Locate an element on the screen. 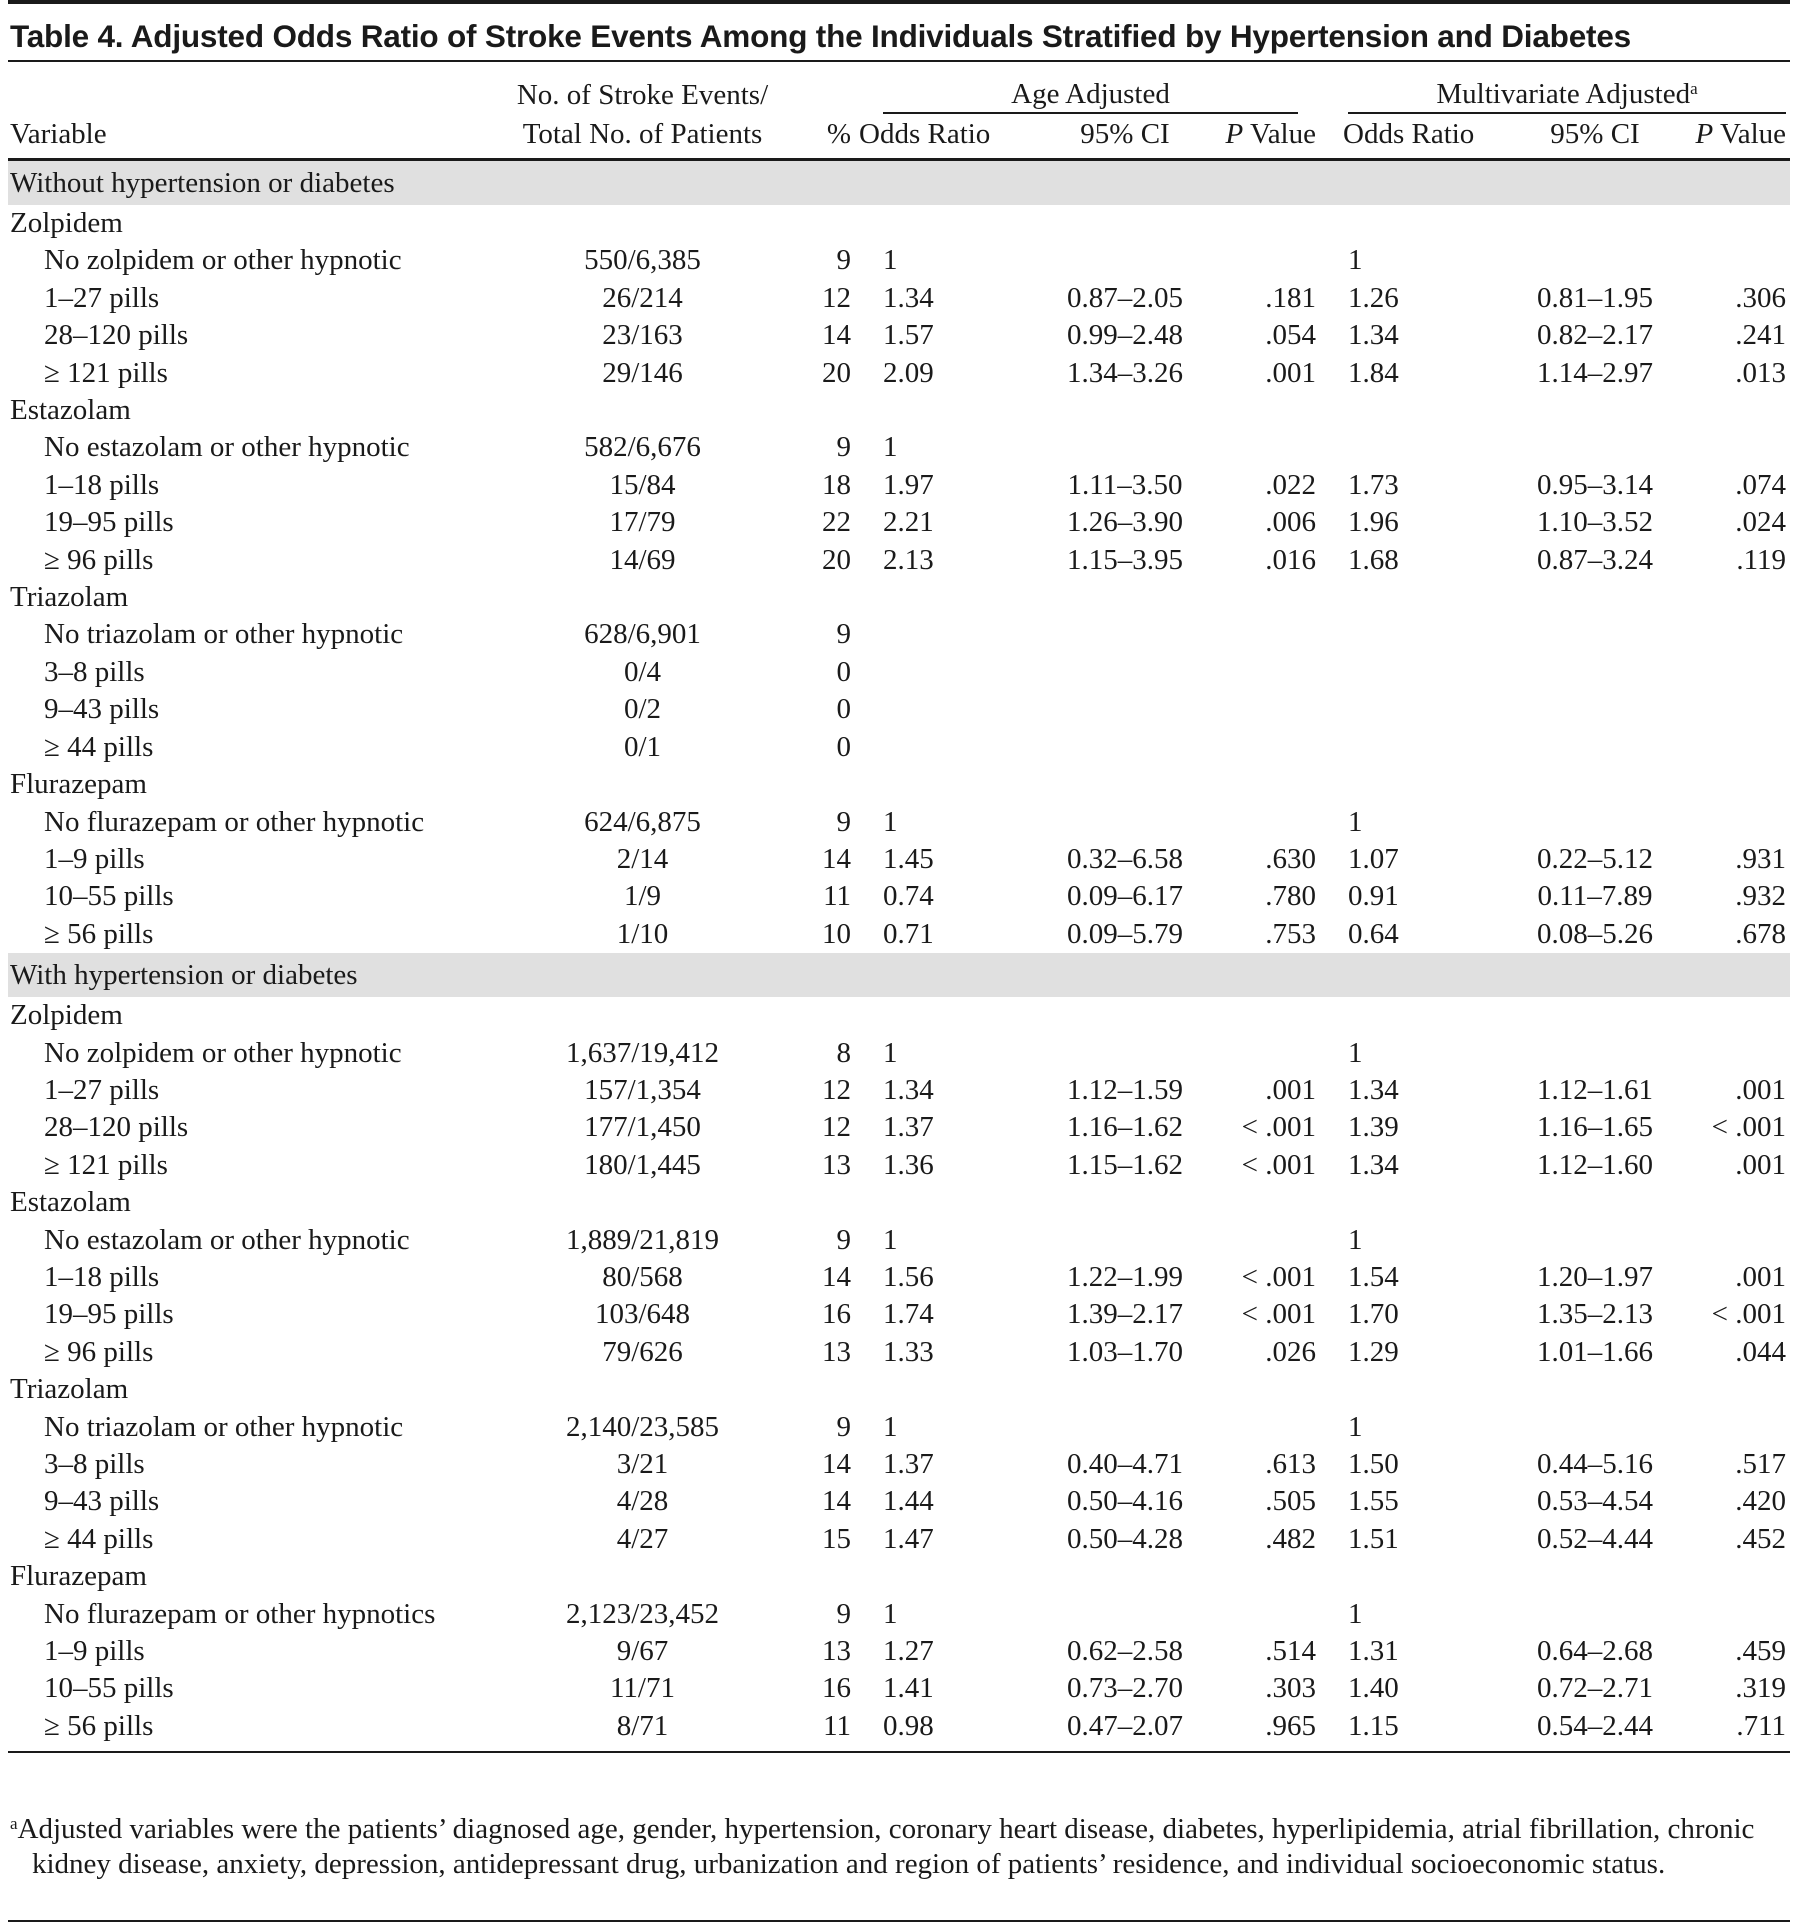 The height and width of the screenshot is (1932, 1798). age-ci-cell: 1.34–3.26 is located at coordinates (1125, 372).